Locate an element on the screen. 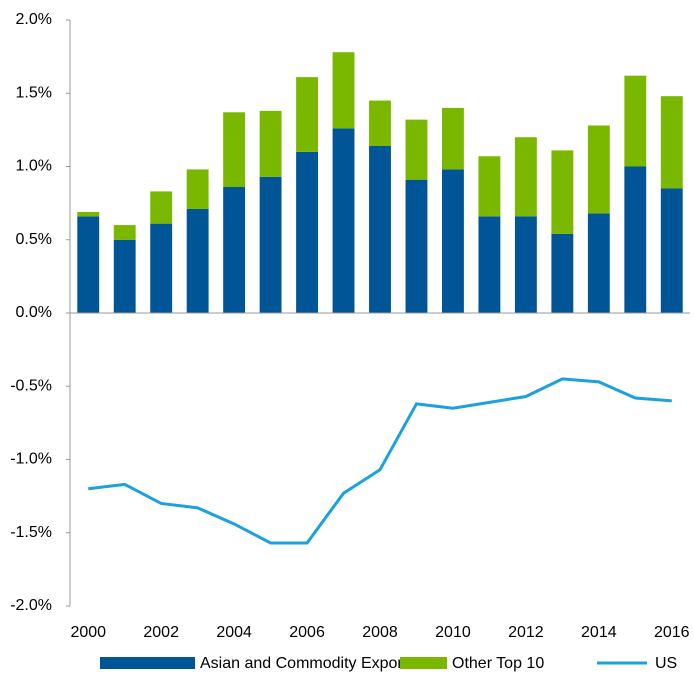 This screenshot has width=694, height=680. legend-label: US is located at coordinates (666, 663).